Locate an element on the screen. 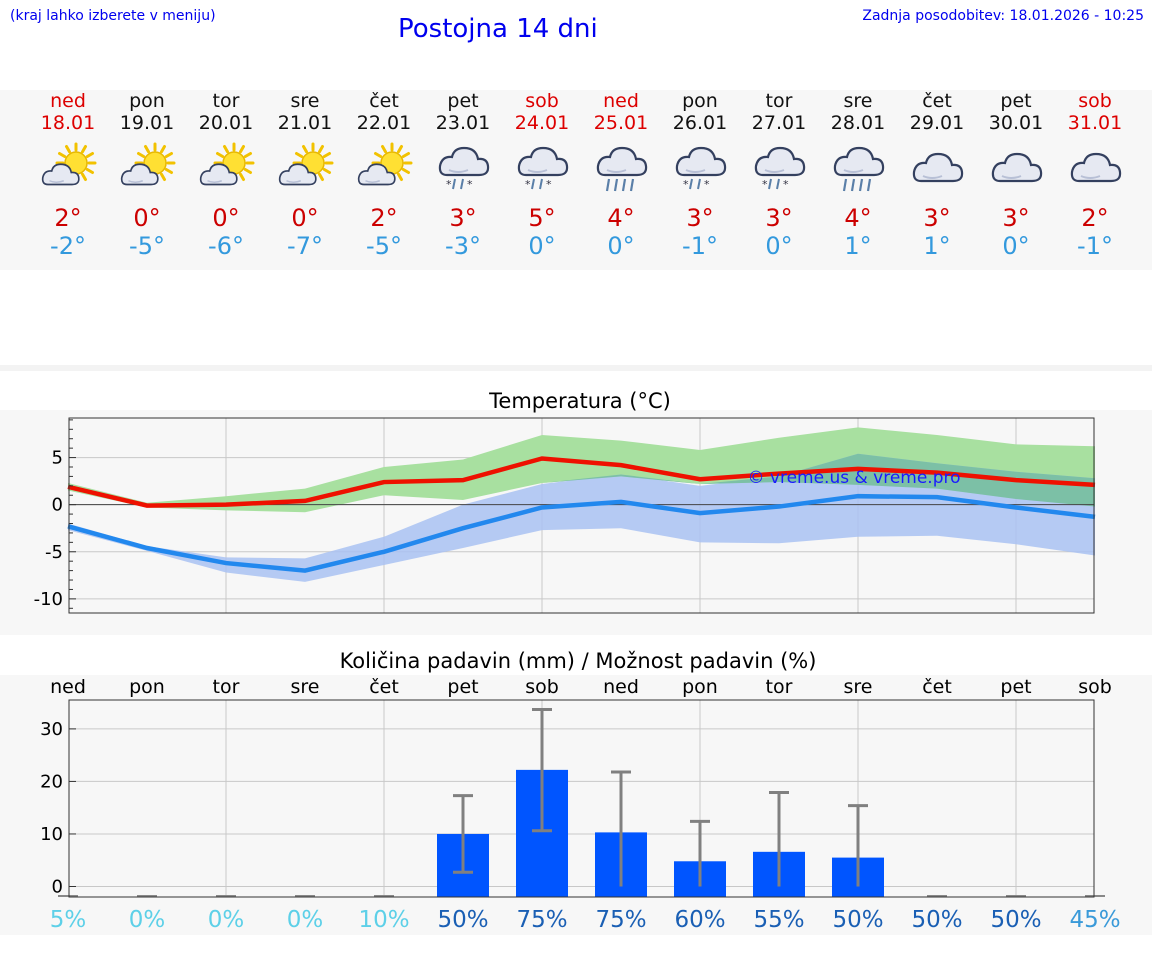  day-column: tor 20.01 0° -6° is located at coordinates (226, 175).